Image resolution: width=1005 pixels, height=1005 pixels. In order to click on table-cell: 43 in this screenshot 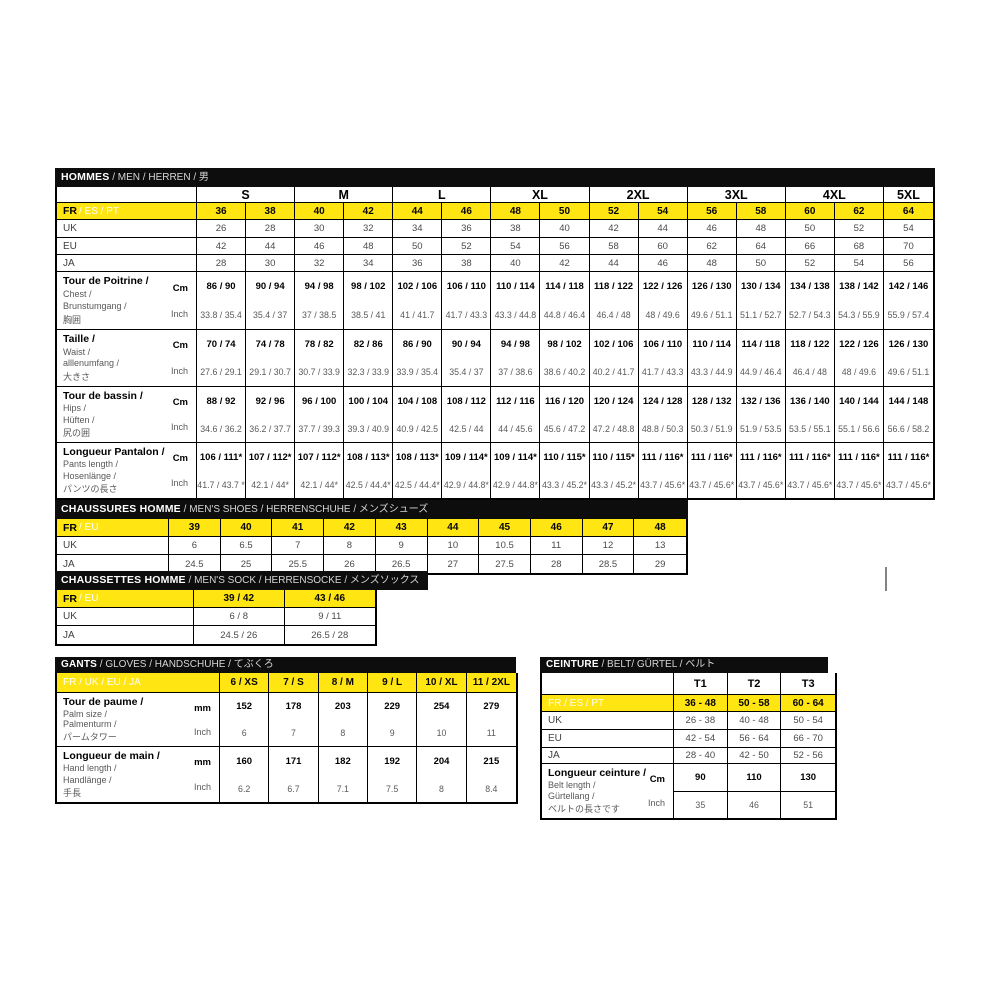, I will do `click(401, 527)`.